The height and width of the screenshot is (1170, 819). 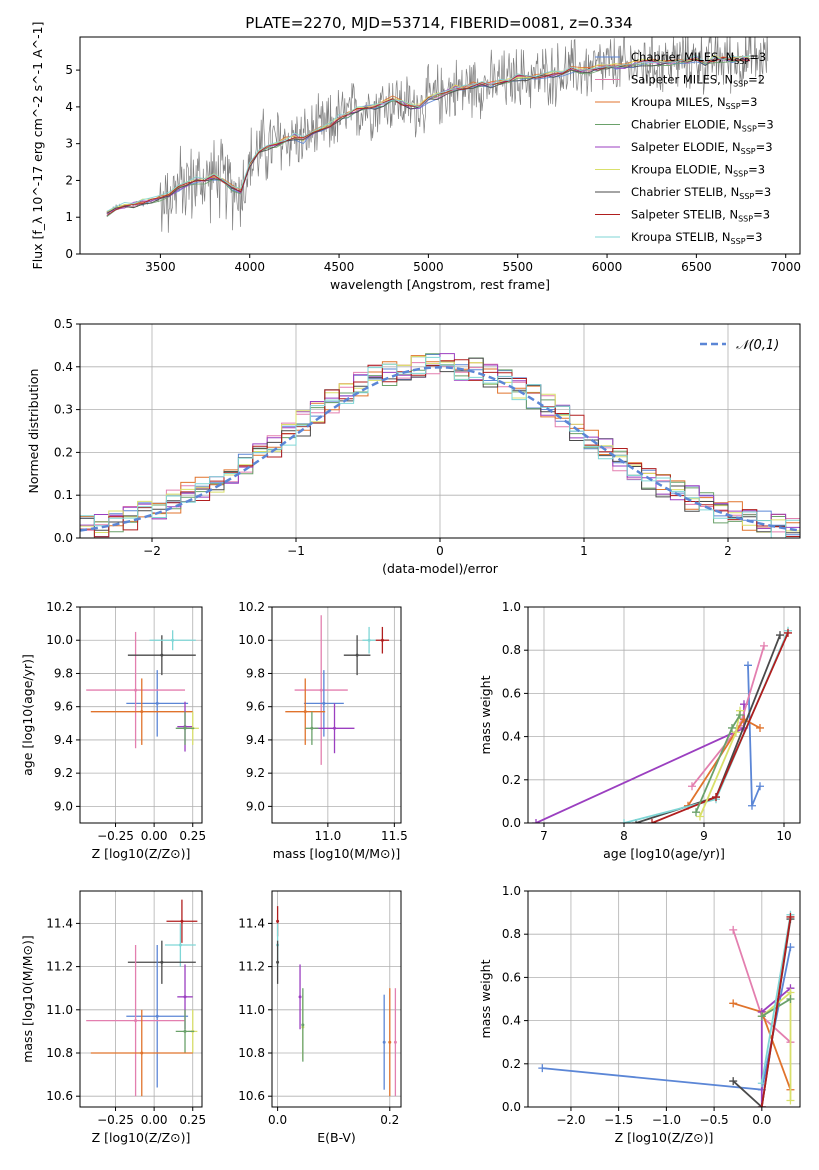 What do you see at coordinates (517, 267) in the screenshot?
I see `spectrum-xtick-label: 5500` at bounding box center [517, 267].